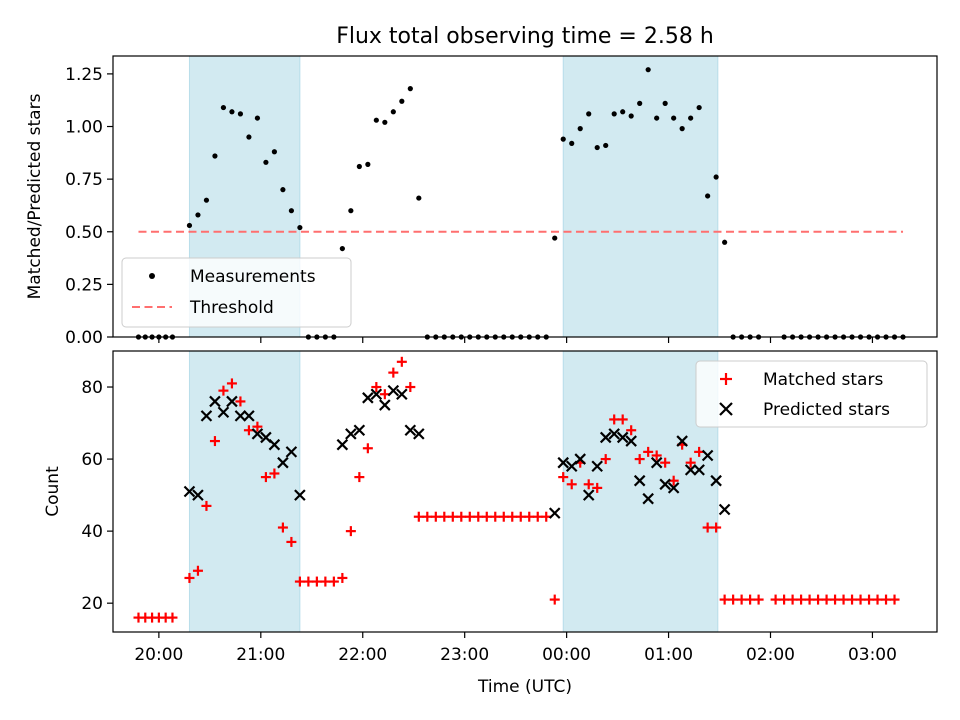  Describe the element at coordinates (566, 655) in the screenshot. I see `x-tick-label: 00:00` at that location.